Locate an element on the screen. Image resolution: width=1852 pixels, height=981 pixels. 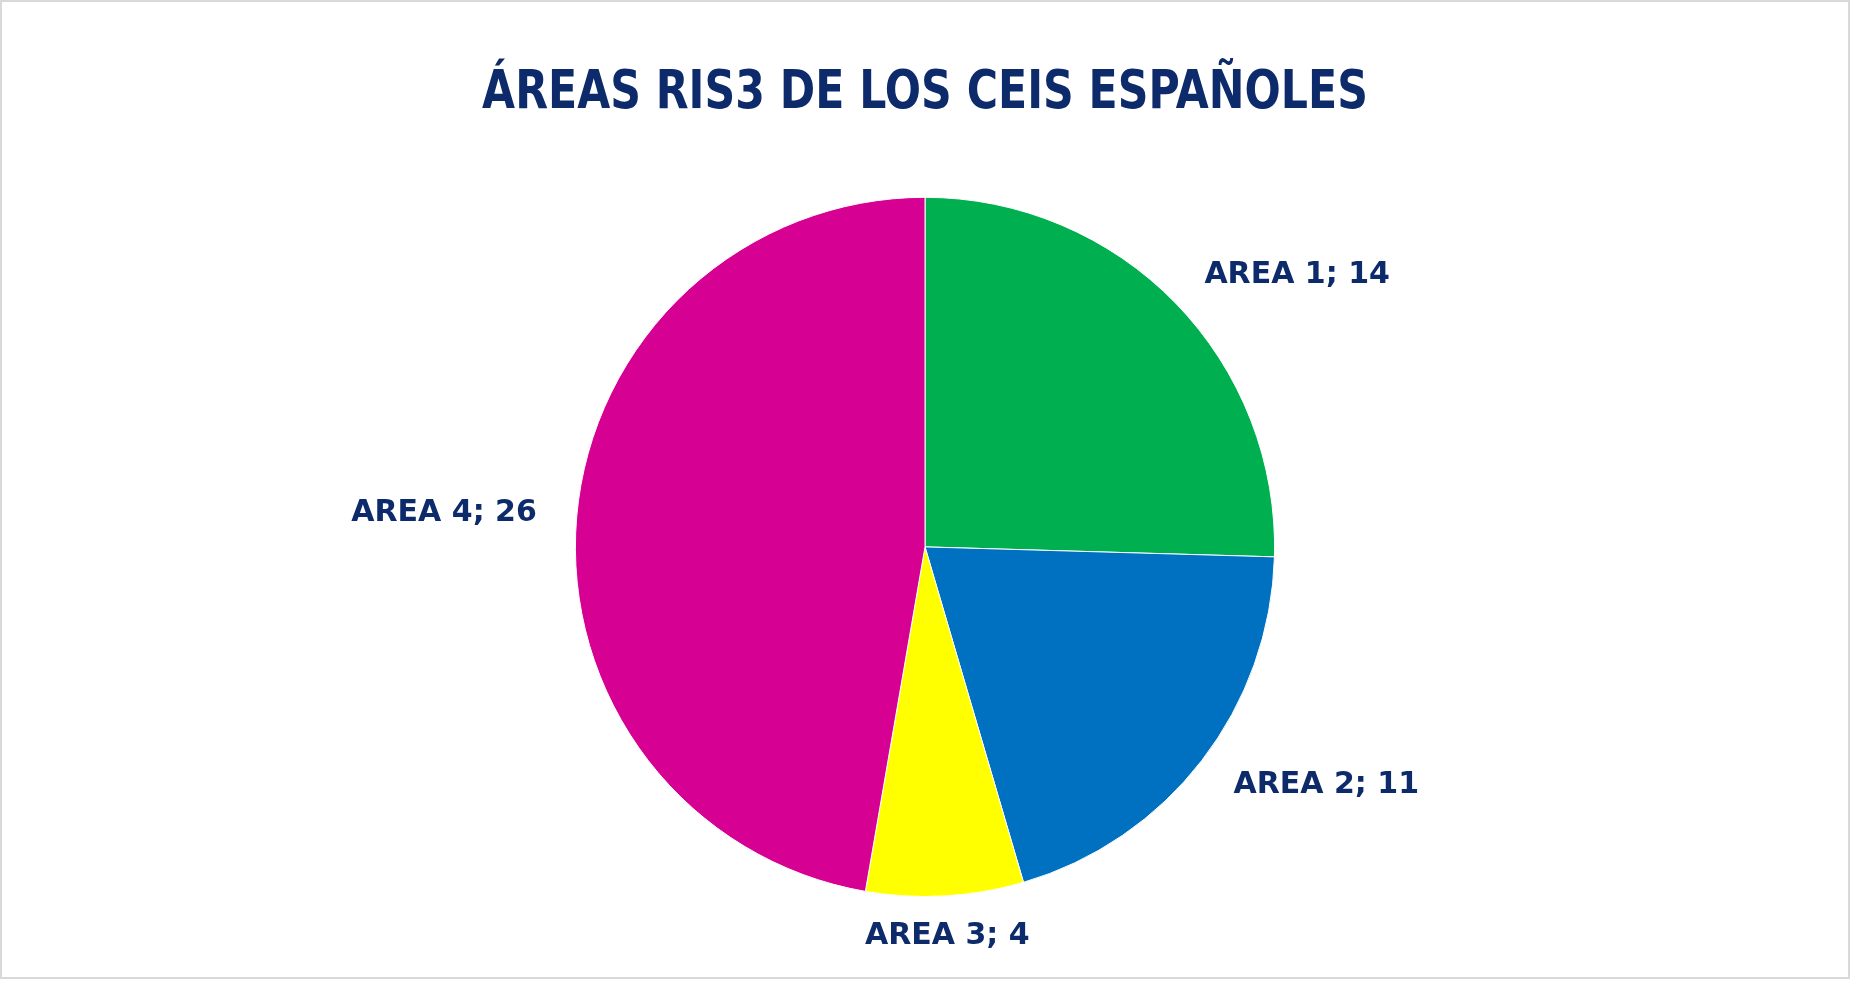
data-label: ; 14 is located at coordinates (1357, 273).